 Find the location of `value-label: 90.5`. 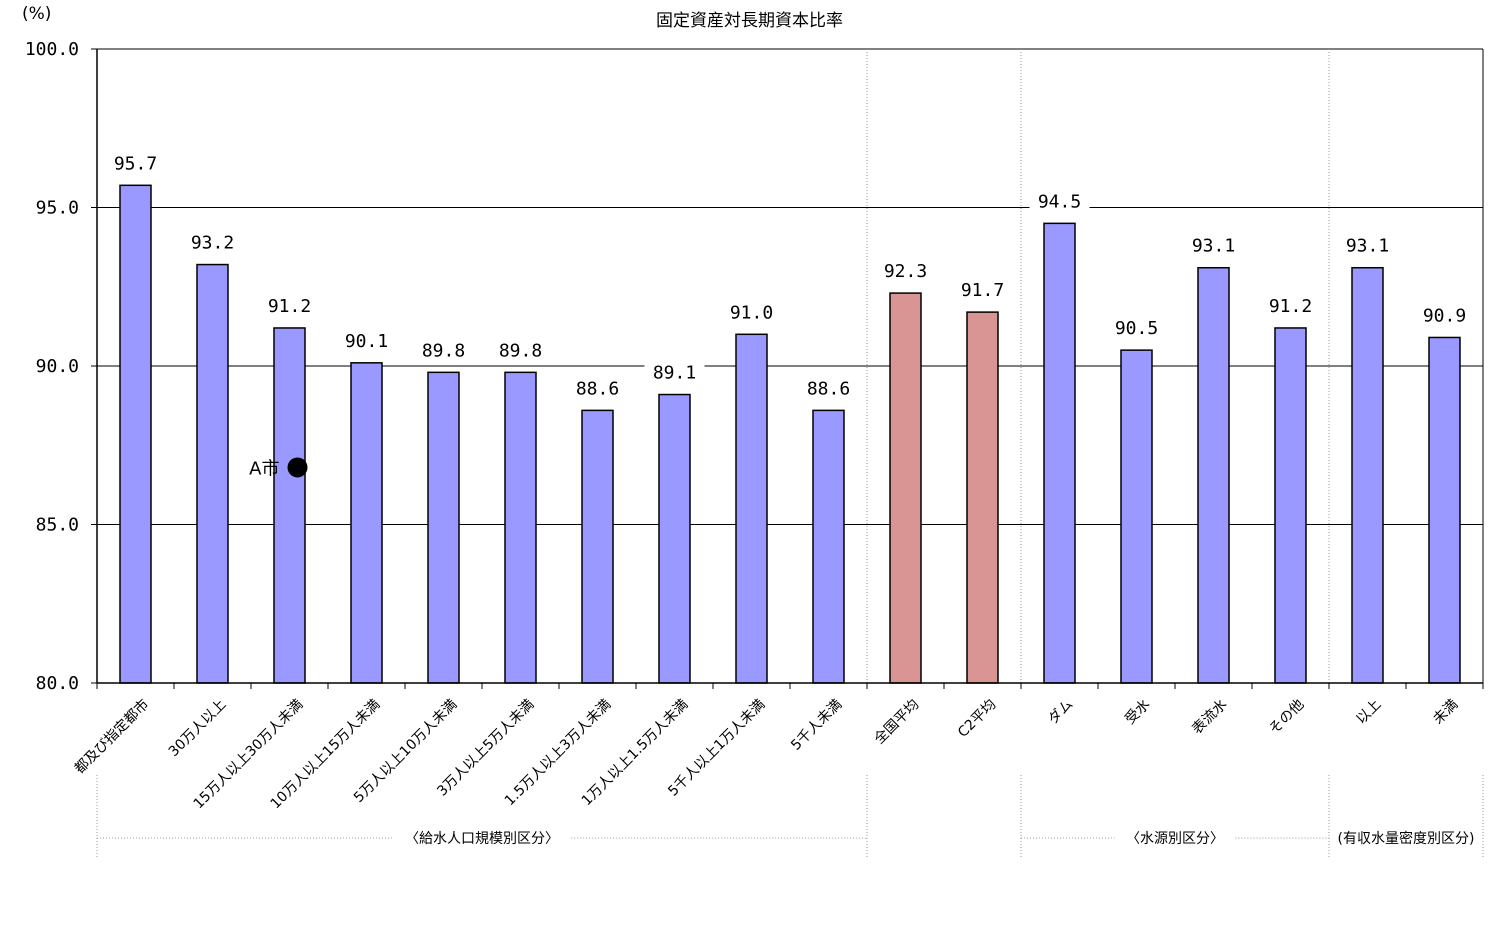

value-label: 90.5 is located at coordinates (1136, 328).